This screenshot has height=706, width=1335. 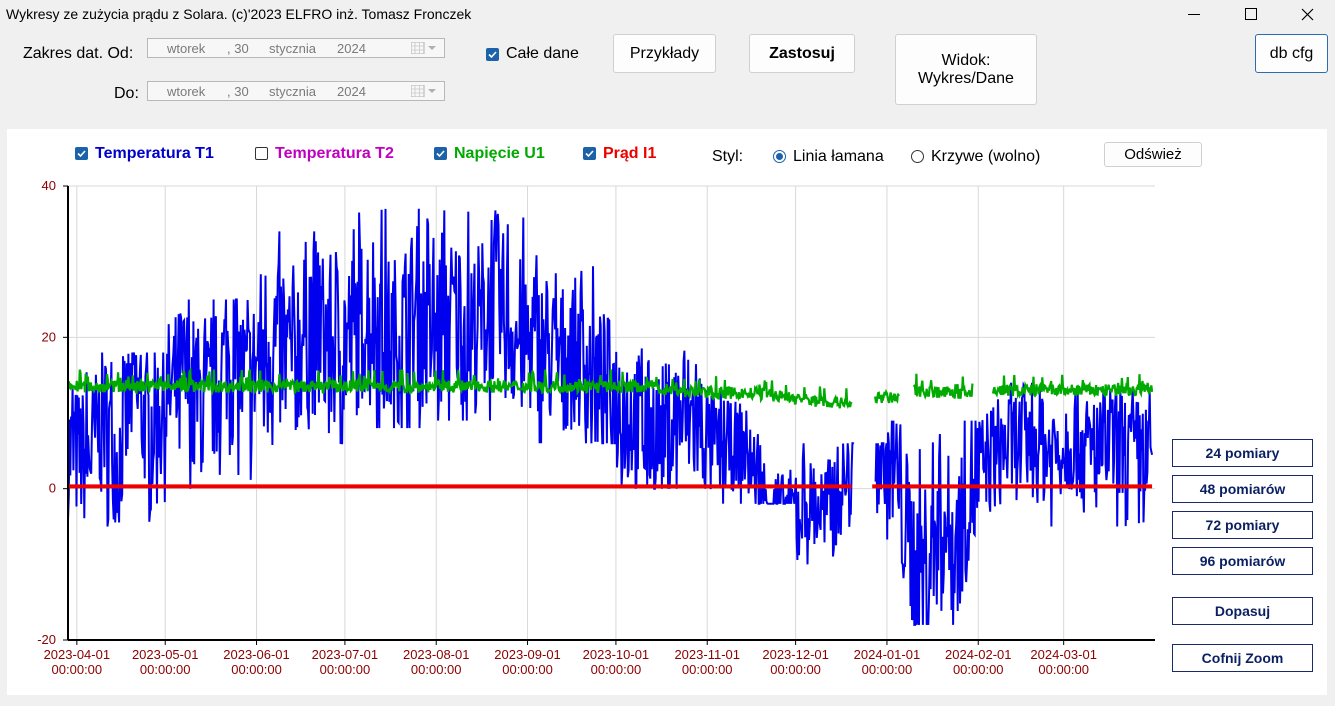 I want to click on u1-legend-label: Napięcie U1, so click(x=499, y=153).